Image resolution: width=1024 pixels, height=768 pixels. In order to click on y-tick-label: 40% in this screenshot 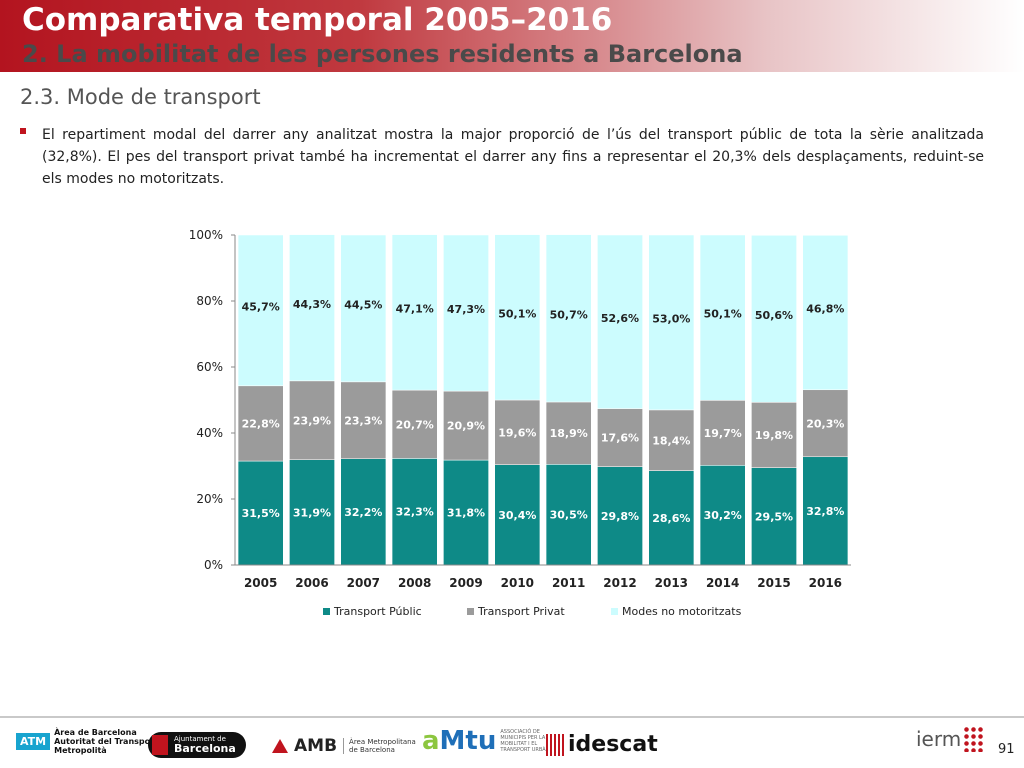, I will do `click(209, 433)`.